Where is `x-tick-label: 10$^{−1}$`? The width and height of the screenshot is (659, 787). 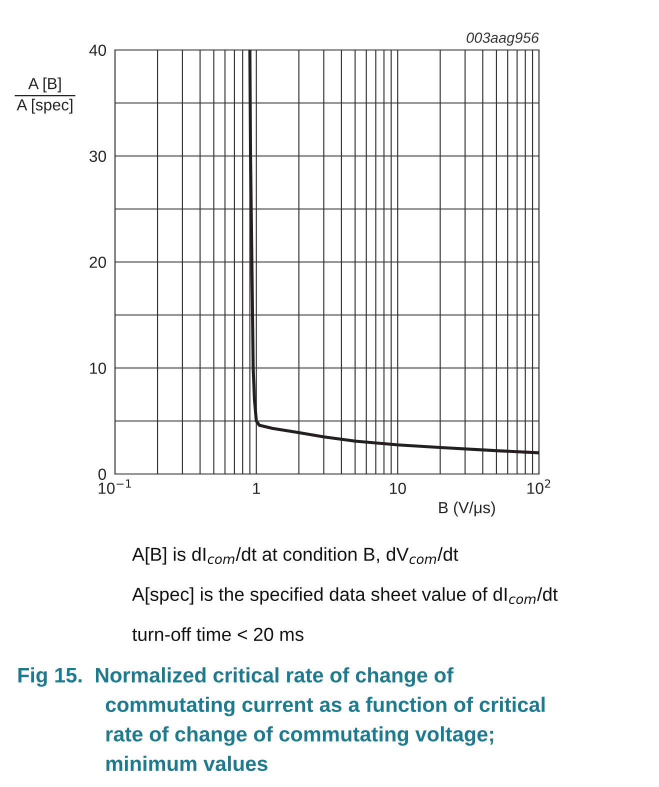 x-tick-label: 10$^{−1}$ is located at coordinates (114, 487).